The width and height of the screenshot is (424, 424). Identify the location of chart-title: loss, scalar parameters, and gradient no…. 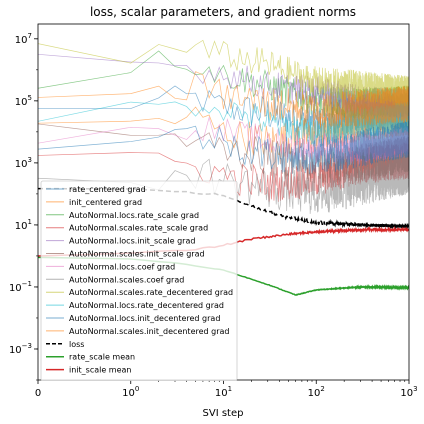
(223, 12).